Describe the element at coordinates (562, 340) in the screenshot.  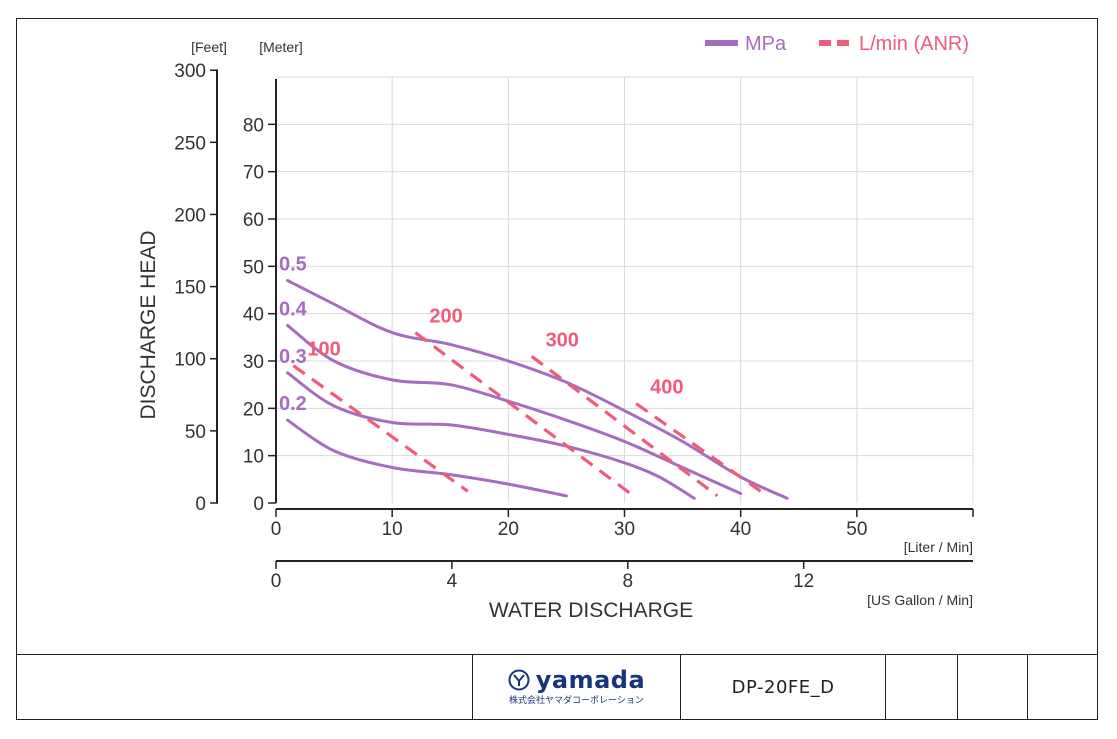
I see `anr-label-300: 300` at that location.